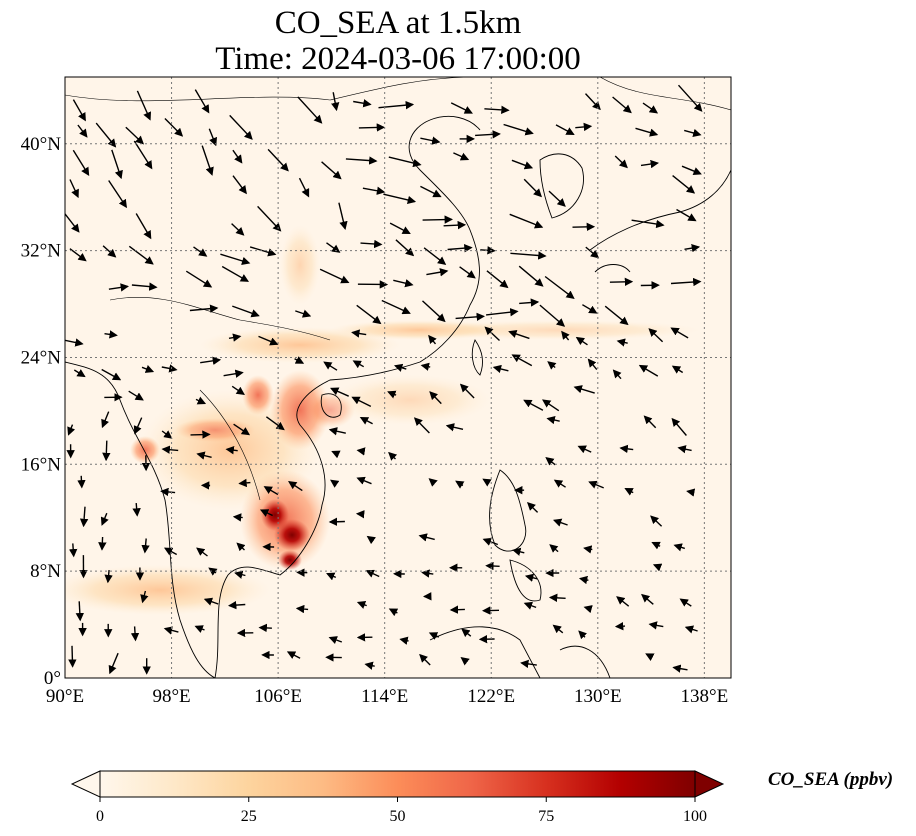 The width and height of the screenshot is (916, 836). I want to click on borneo-north-coast, so click(485, 652).